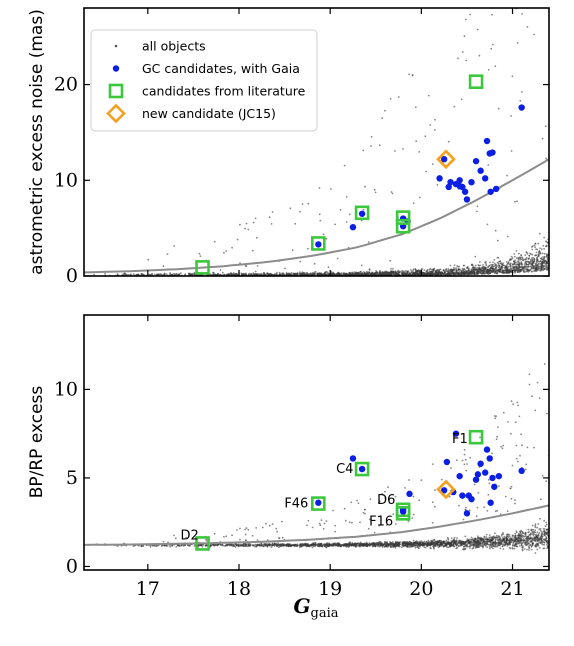 Image resolution: width=574 pixels, height=646 pixels. What do you see at coordinates (202, 267) in the screenshot?
I see `literature-candidate-marker` at bounding box center [202, 267].